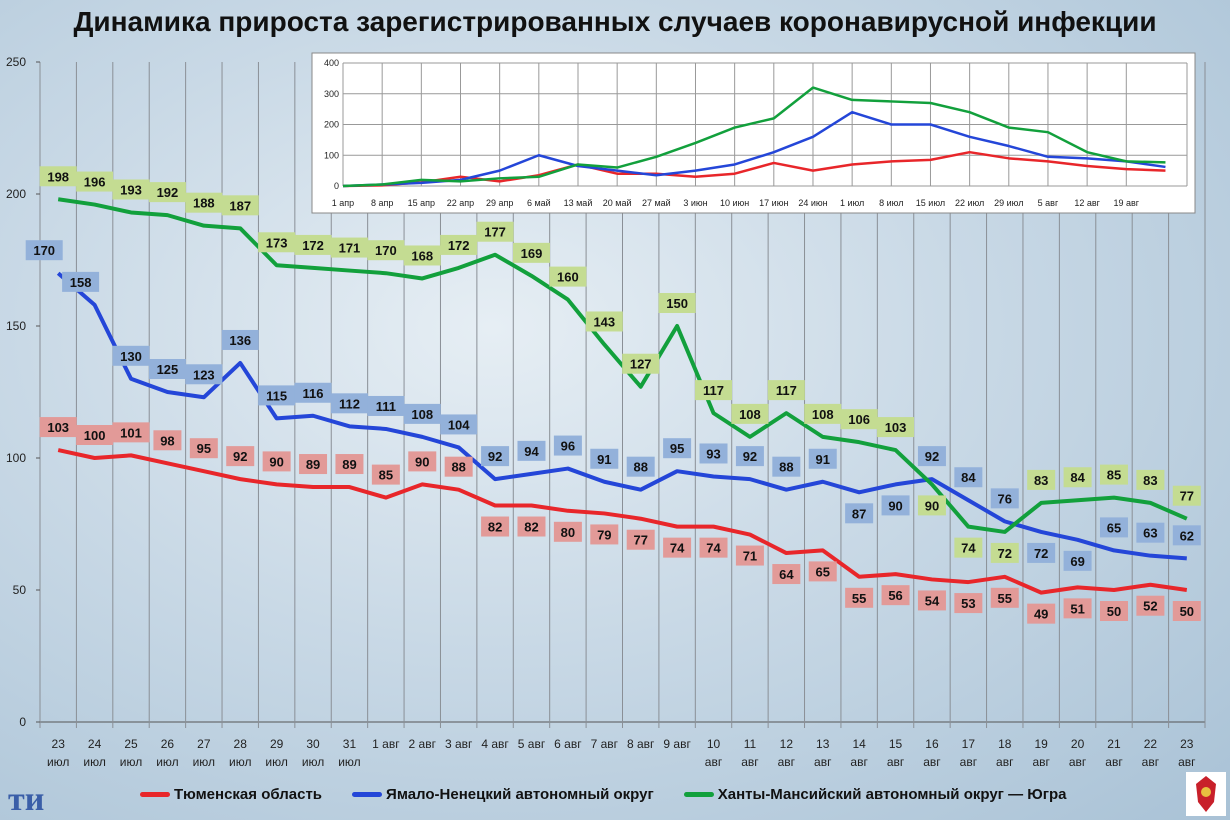 The image size is (1230, 820). What do you see at coordinates (382, 203) in the screenshot?
I see `inset-x-tick-label: 8 апр` at bounding box center [382, 203].